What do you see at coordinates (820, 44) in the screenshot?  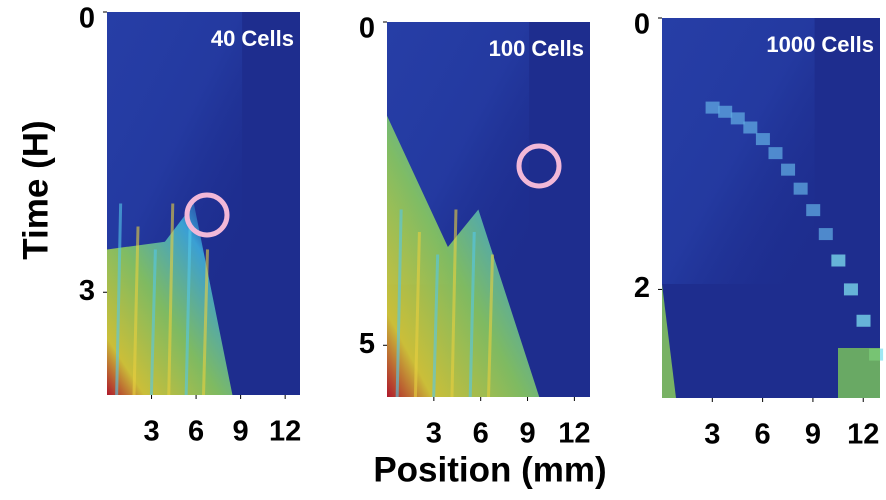 I see `panel-title: 1000 Cells` at bounding box center [820, 44].